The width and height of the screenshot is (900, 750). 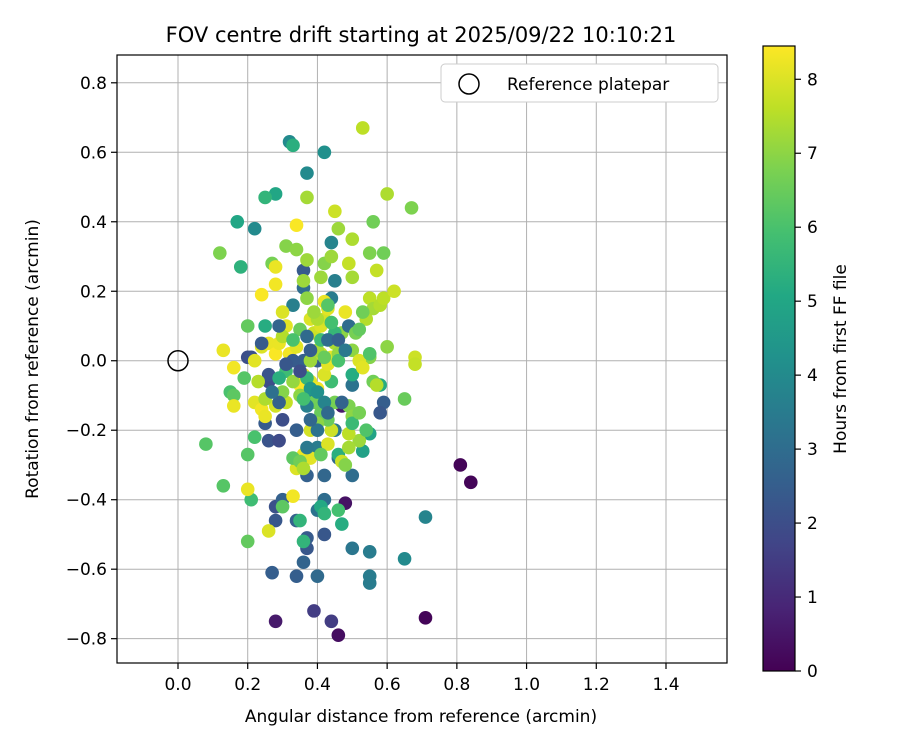 I want to click on colorbar-tick-label: 2, so click(x=812, y=524).